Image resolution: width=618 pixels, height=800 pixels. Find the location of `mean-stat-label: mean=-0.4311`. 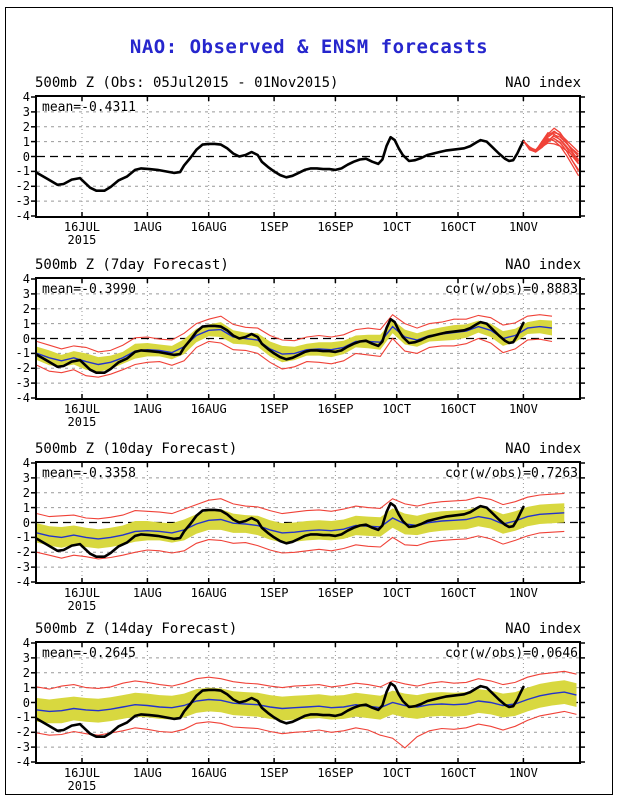

mean-stat-label: mean=-0.4311 is located at coordinates (89, 107).